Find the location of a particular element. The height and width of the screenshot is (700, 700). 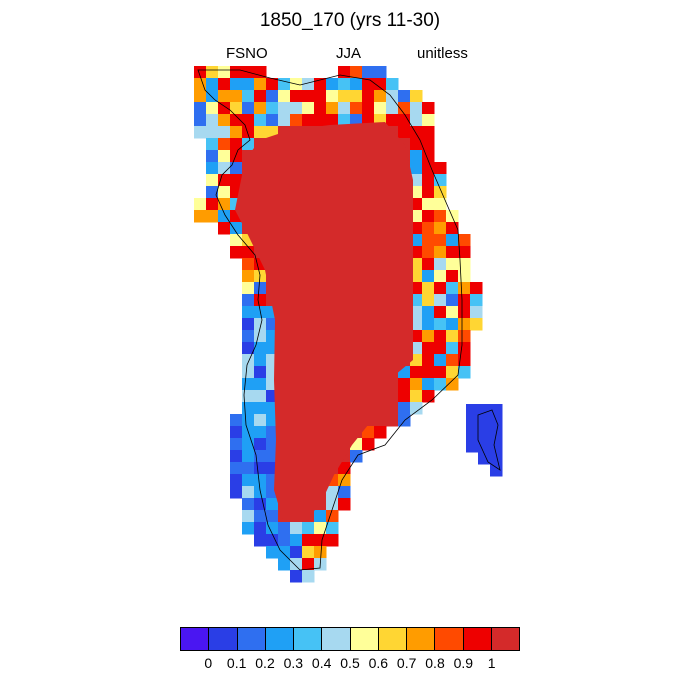

colorbar-tick-label: 1 is located at coordinates (491, 663).